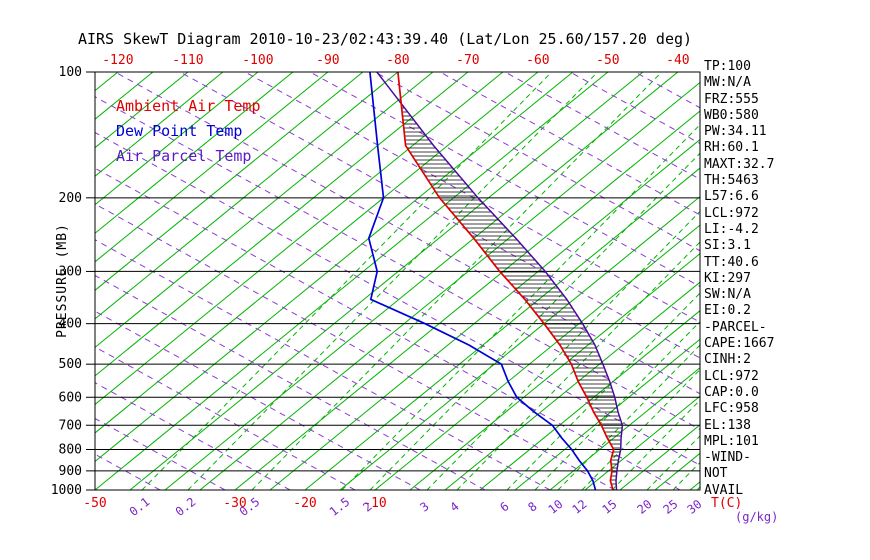  Describe the element at coordinates (532, 506) in the screenshot. I see `svg-text: 8` at that location.